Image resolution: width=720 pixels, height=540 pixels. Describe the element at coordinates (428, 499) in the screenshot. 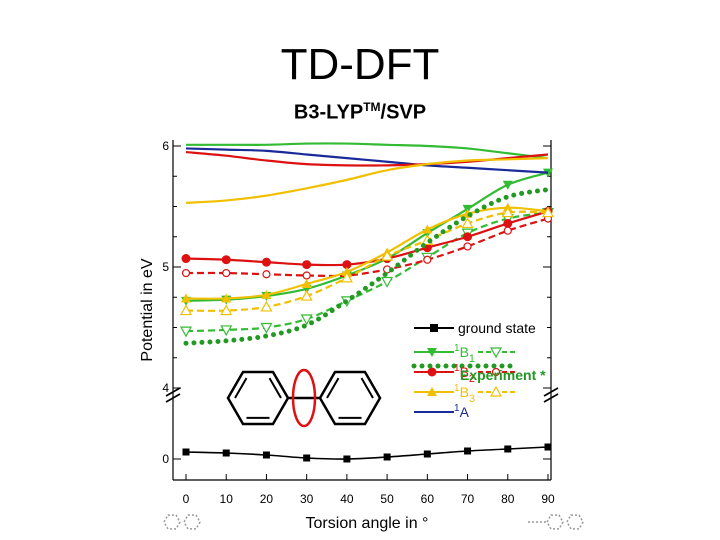

I see `x-tick-label: 60` at that location.